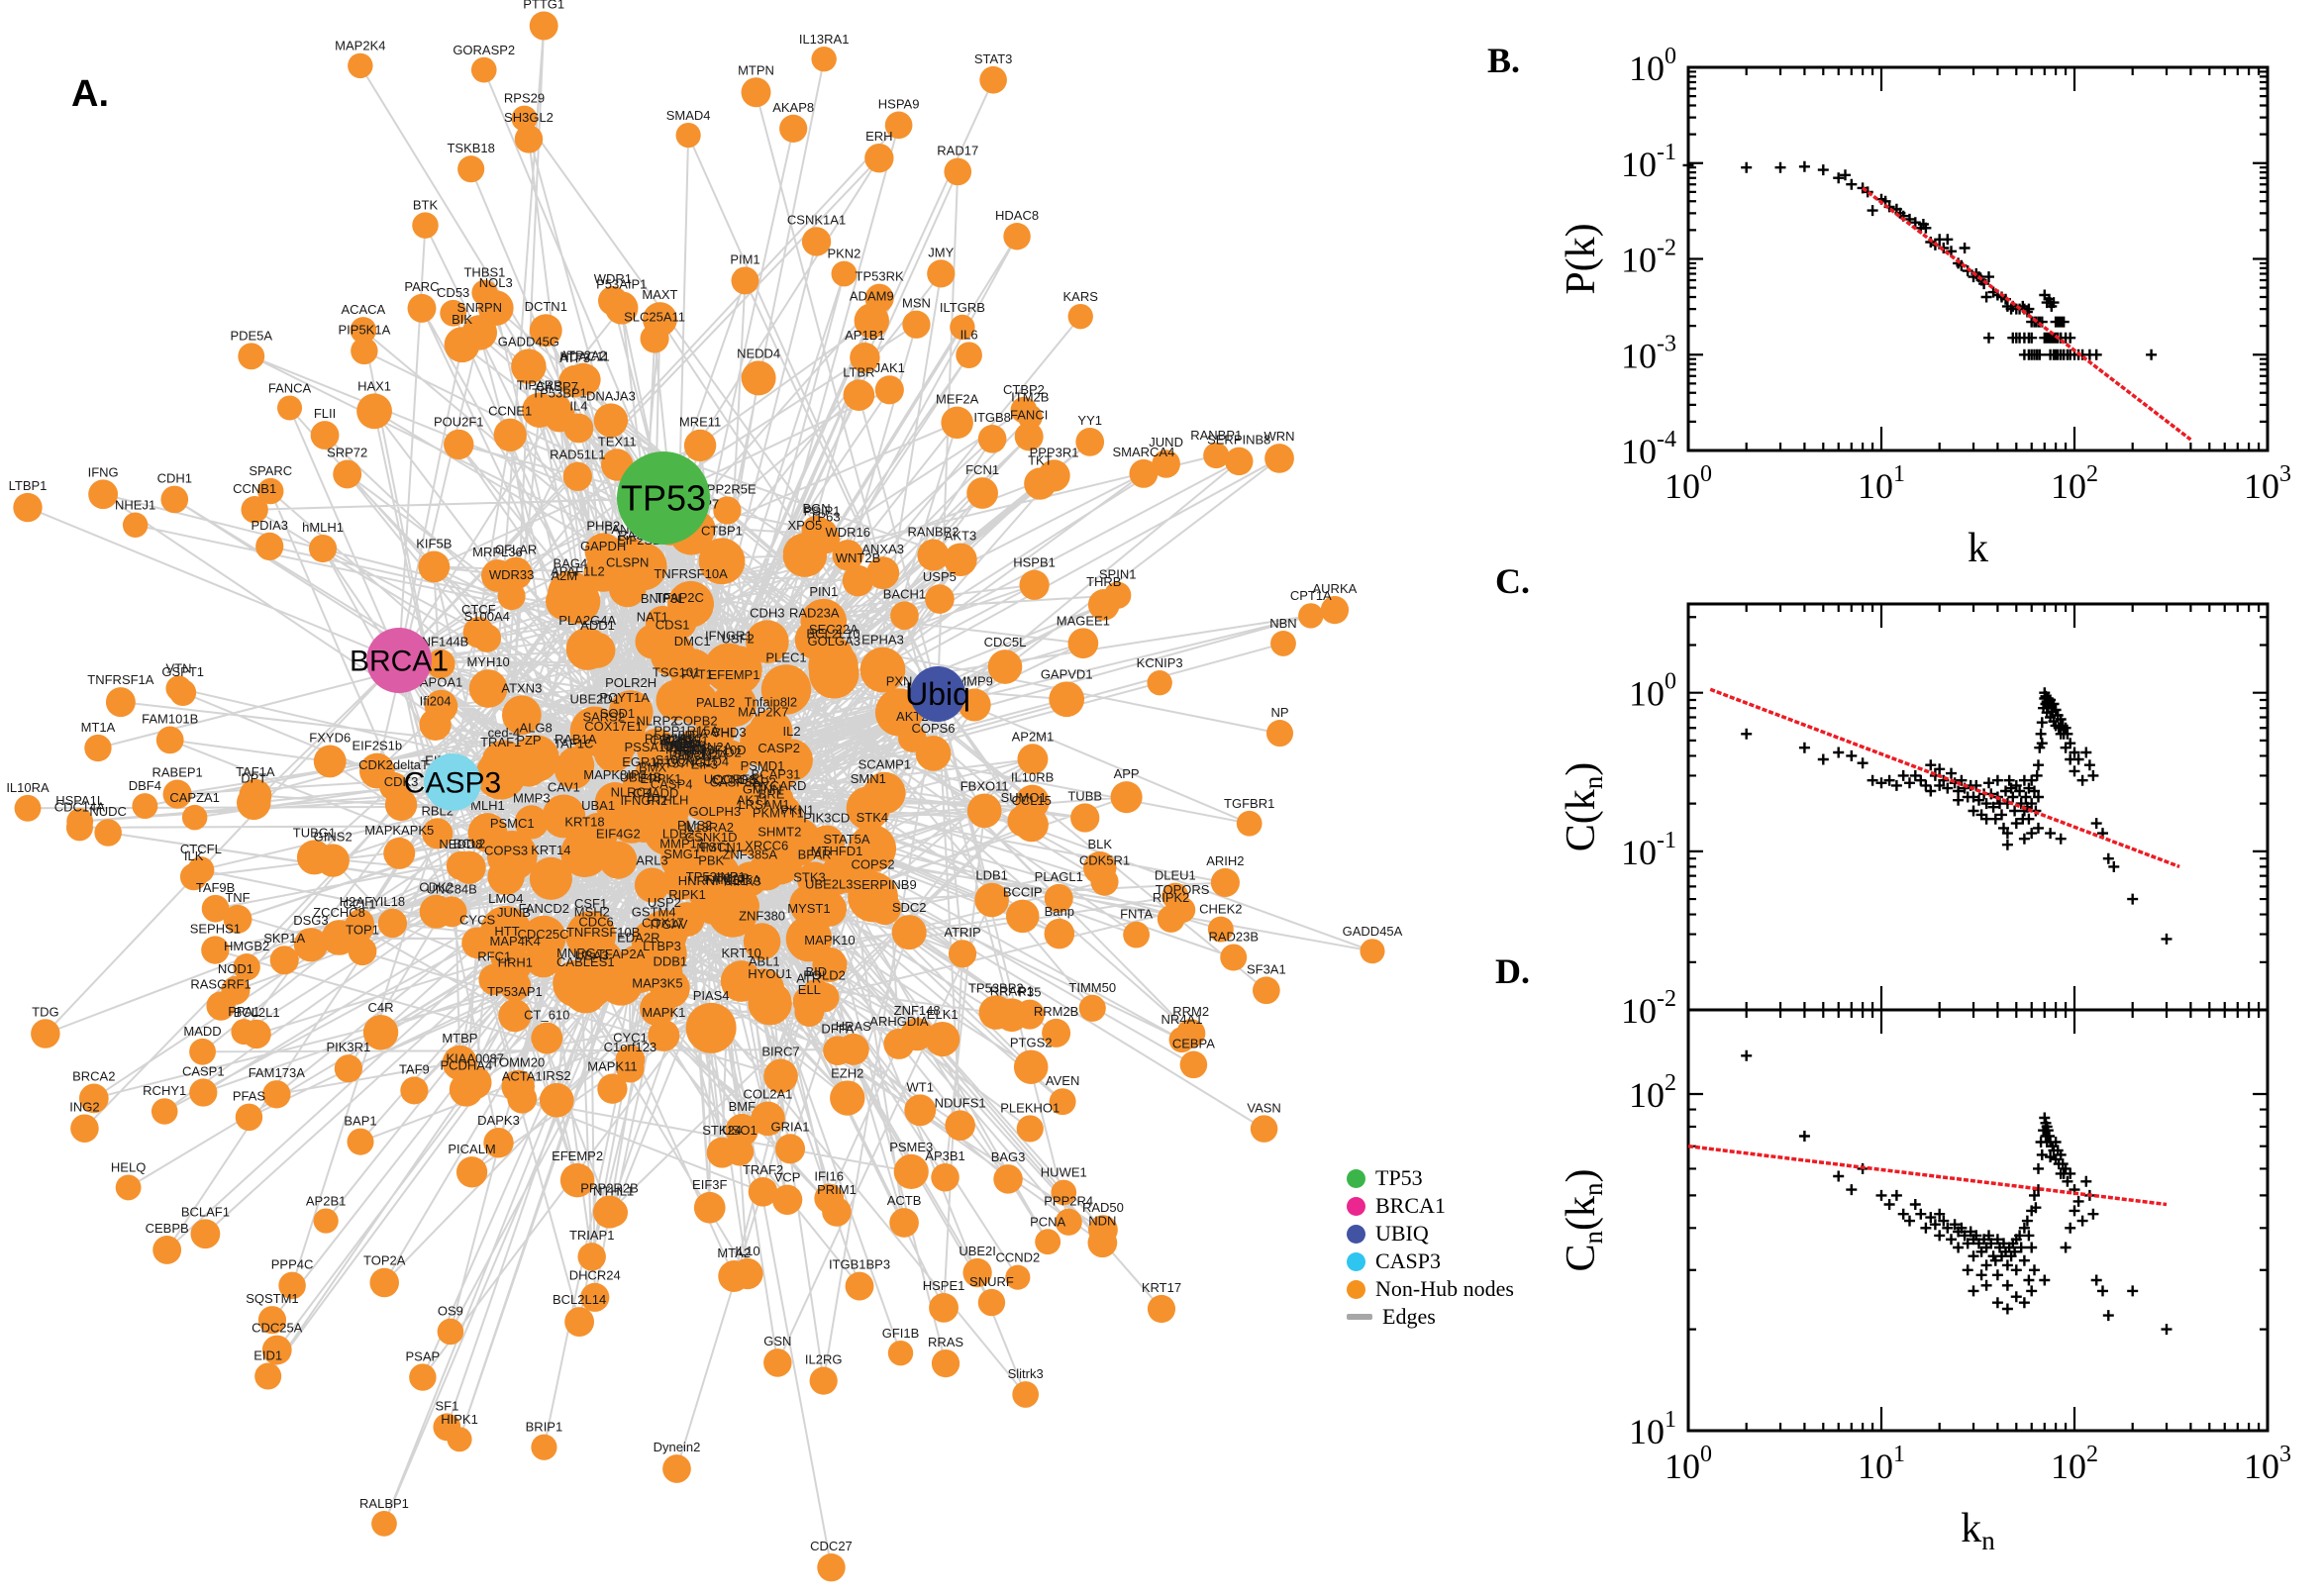 Image resolution: width=2323 pixels, height=1596 pixels. Describe the element at coordinates (827, 817) in the screenshot. I see `network-node-label: PIK3CD` at that location.